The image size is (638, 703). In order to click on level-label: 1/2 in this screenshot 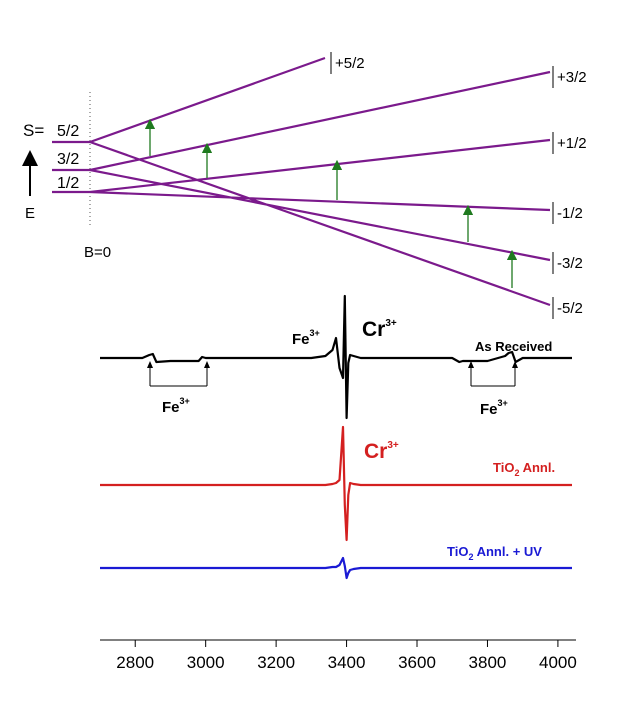, I will do `click(68, 183)`.